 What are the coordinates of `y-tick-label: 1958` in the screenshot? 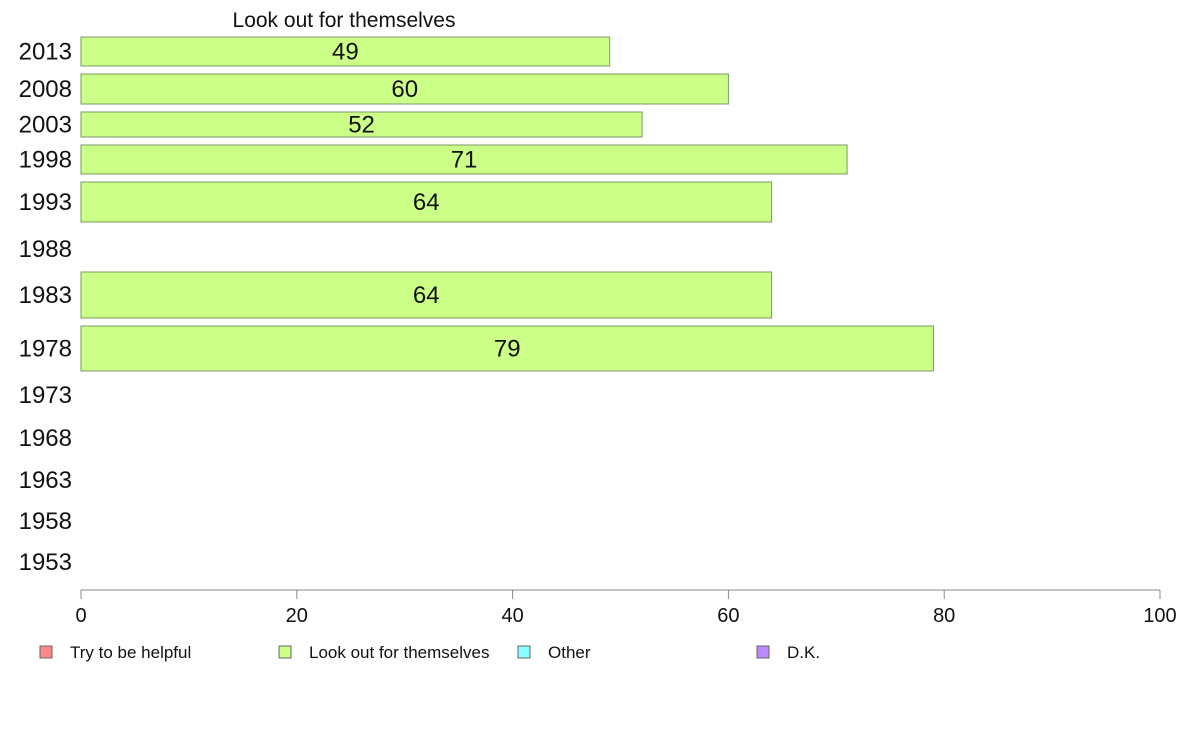 It's located at (45, 521).